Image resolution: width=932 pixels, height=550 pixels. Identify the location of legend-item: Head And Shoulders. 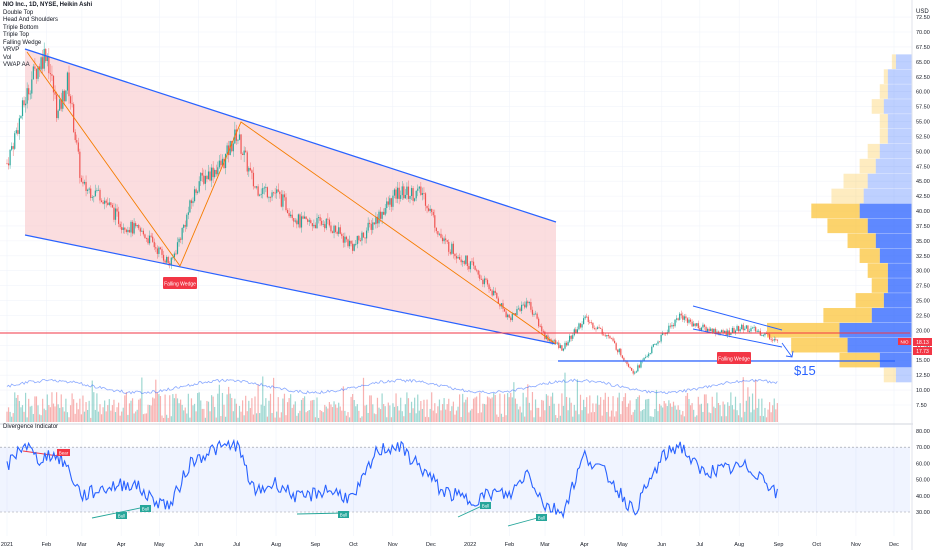
(31, 20).